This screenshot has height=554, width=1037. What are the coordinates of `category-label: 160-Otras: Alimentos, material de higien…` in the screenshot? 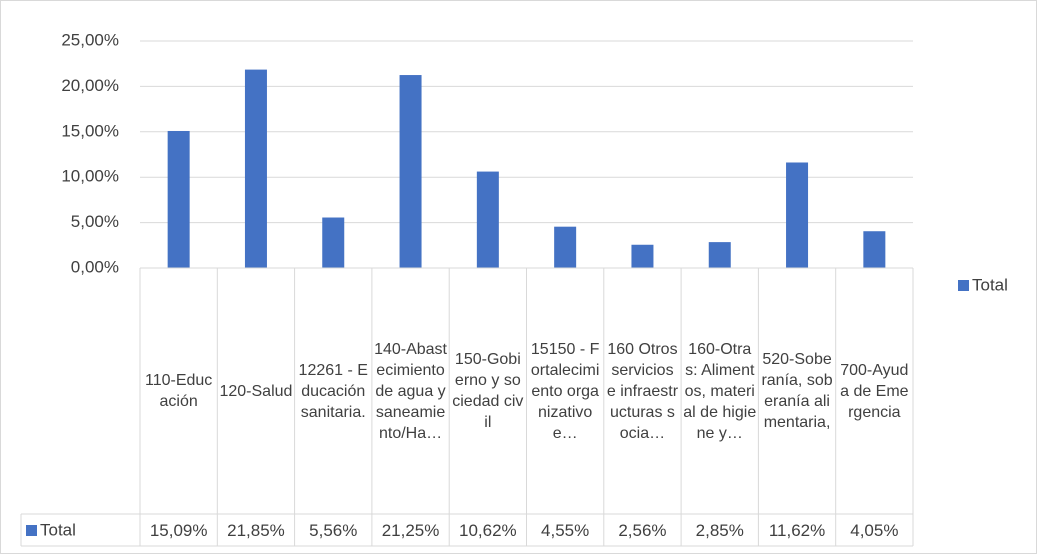 It's located at (720, 391).